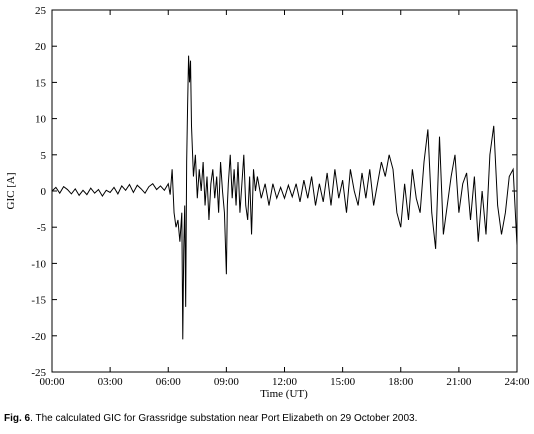  Describe the element at coordinates (11, 191) in the screenshot. I see `y-axis-label: GIC [A]` at that location.